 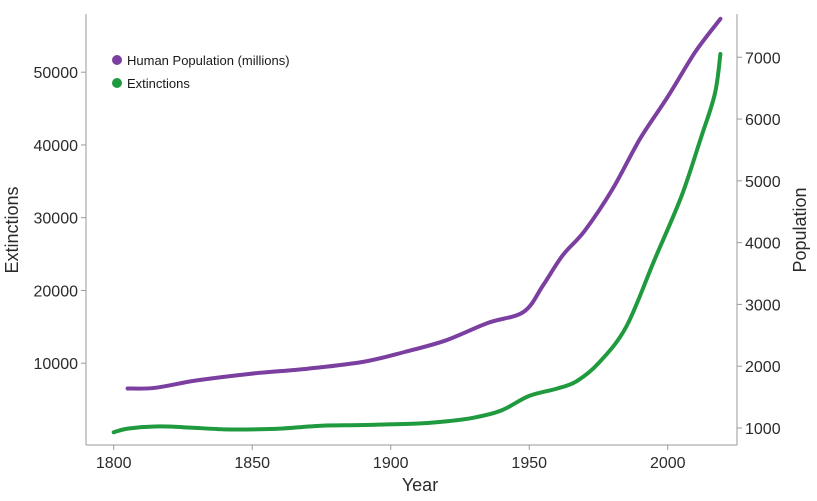 I want to click on left-y-tick-label: 10000, so click(x=56, y=364).